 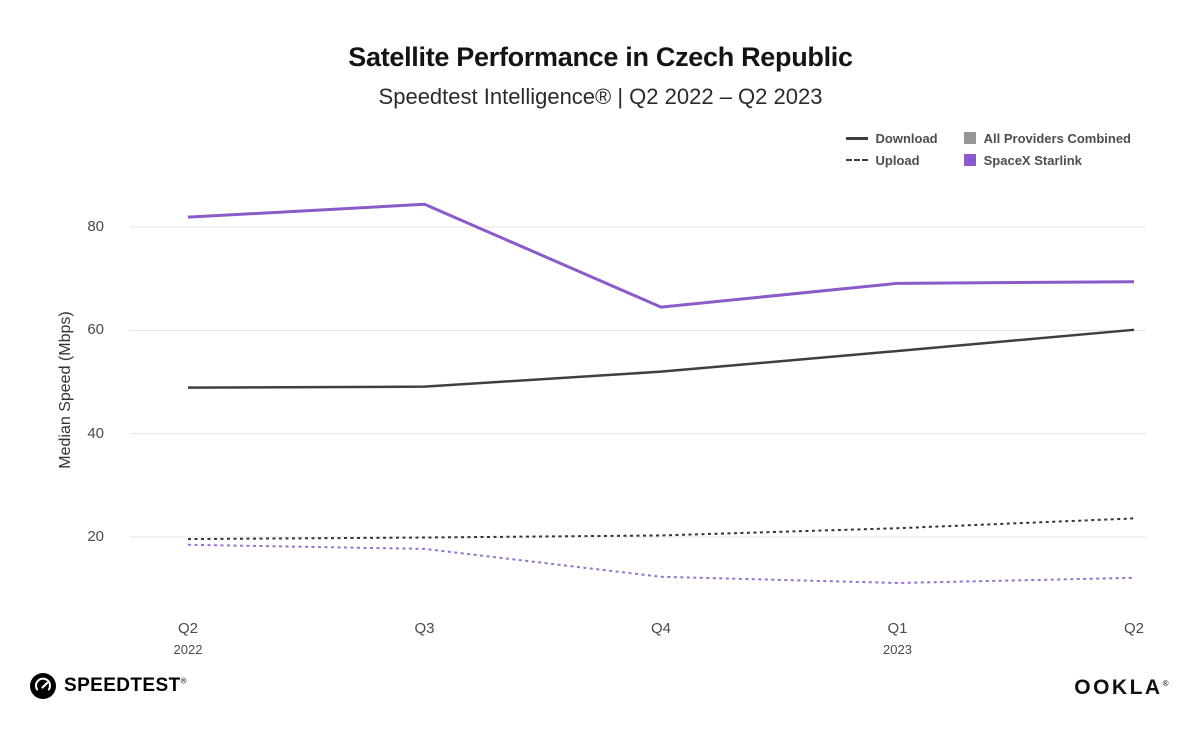 What do you see at coordinates (969, 138) in the screenshot?
I see `all-providers-swatch-icon` at bounding box center [969, 138].